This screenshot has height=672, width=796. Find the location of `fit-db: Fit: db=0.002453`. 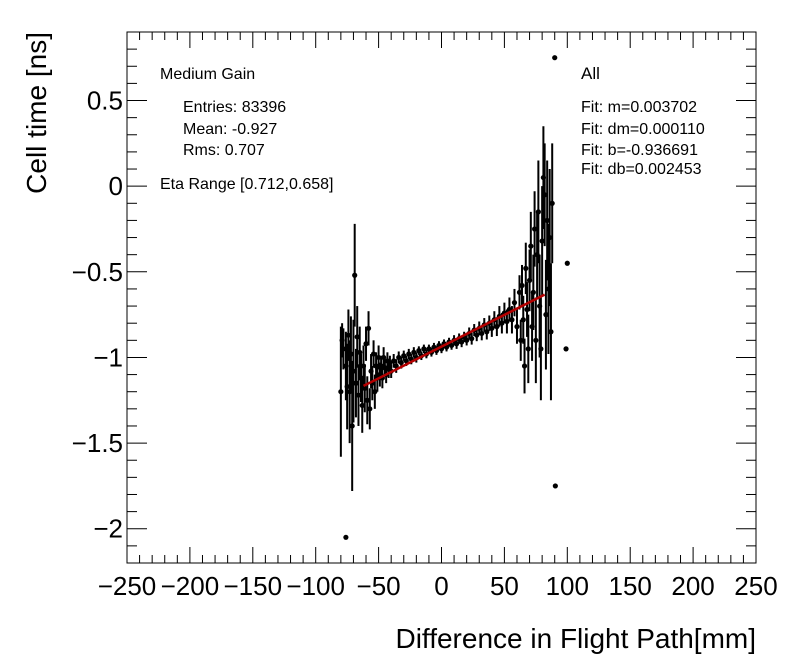

fit-db: Fit: db=0.002453 is located at coordinates (641, 169).